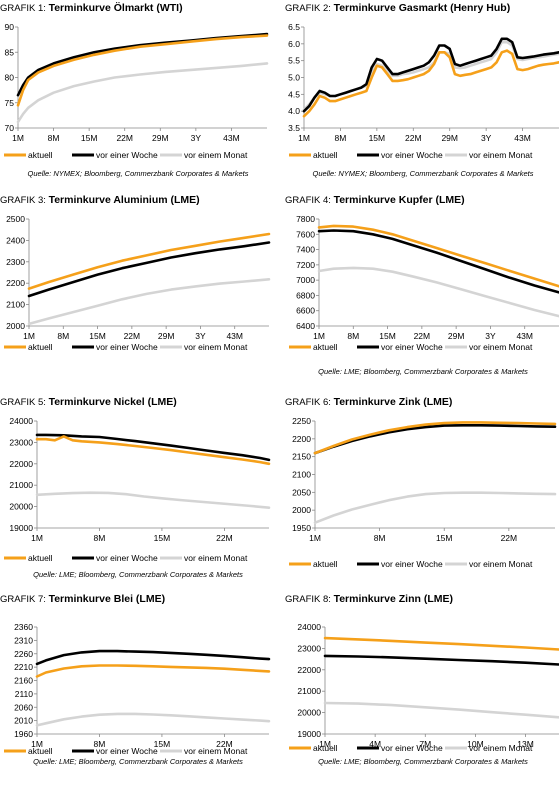  What do you see at coordinates (309, 402) in the screenshot?
I see `chart-title-prefix: GRAFIK 6:` at bounding box center [309, 402].